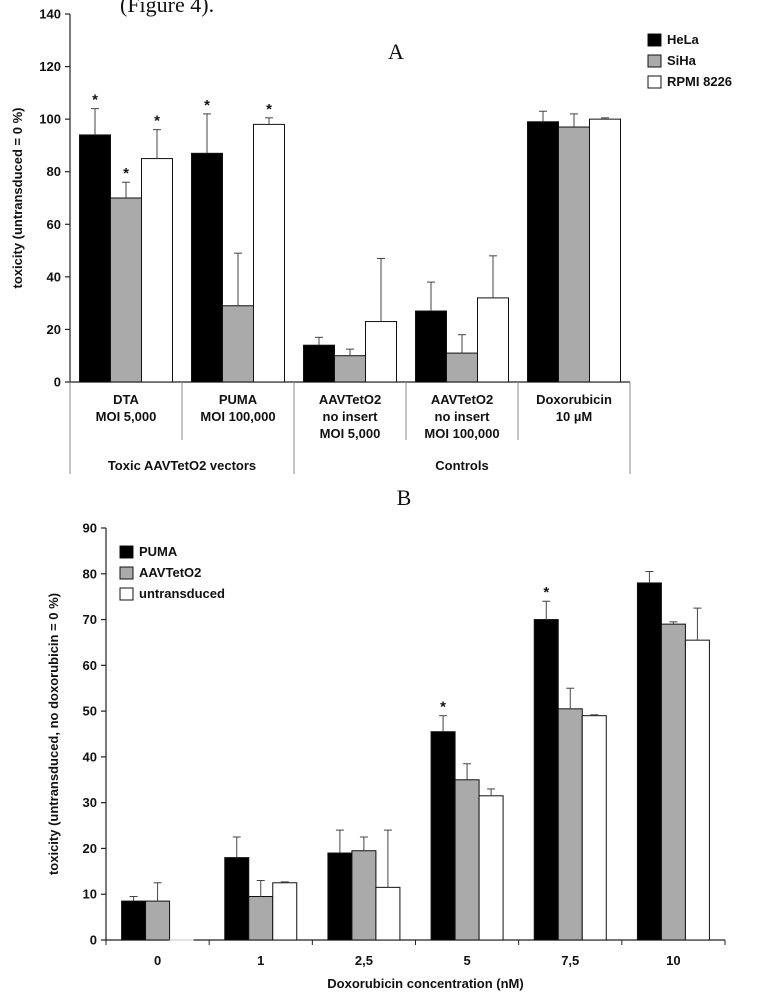 The height and width of the screenshot is (1000, 772). Describe the element at coordinates (90, 894) in the screenshot. I see `y-tick-label: 10` at that location.